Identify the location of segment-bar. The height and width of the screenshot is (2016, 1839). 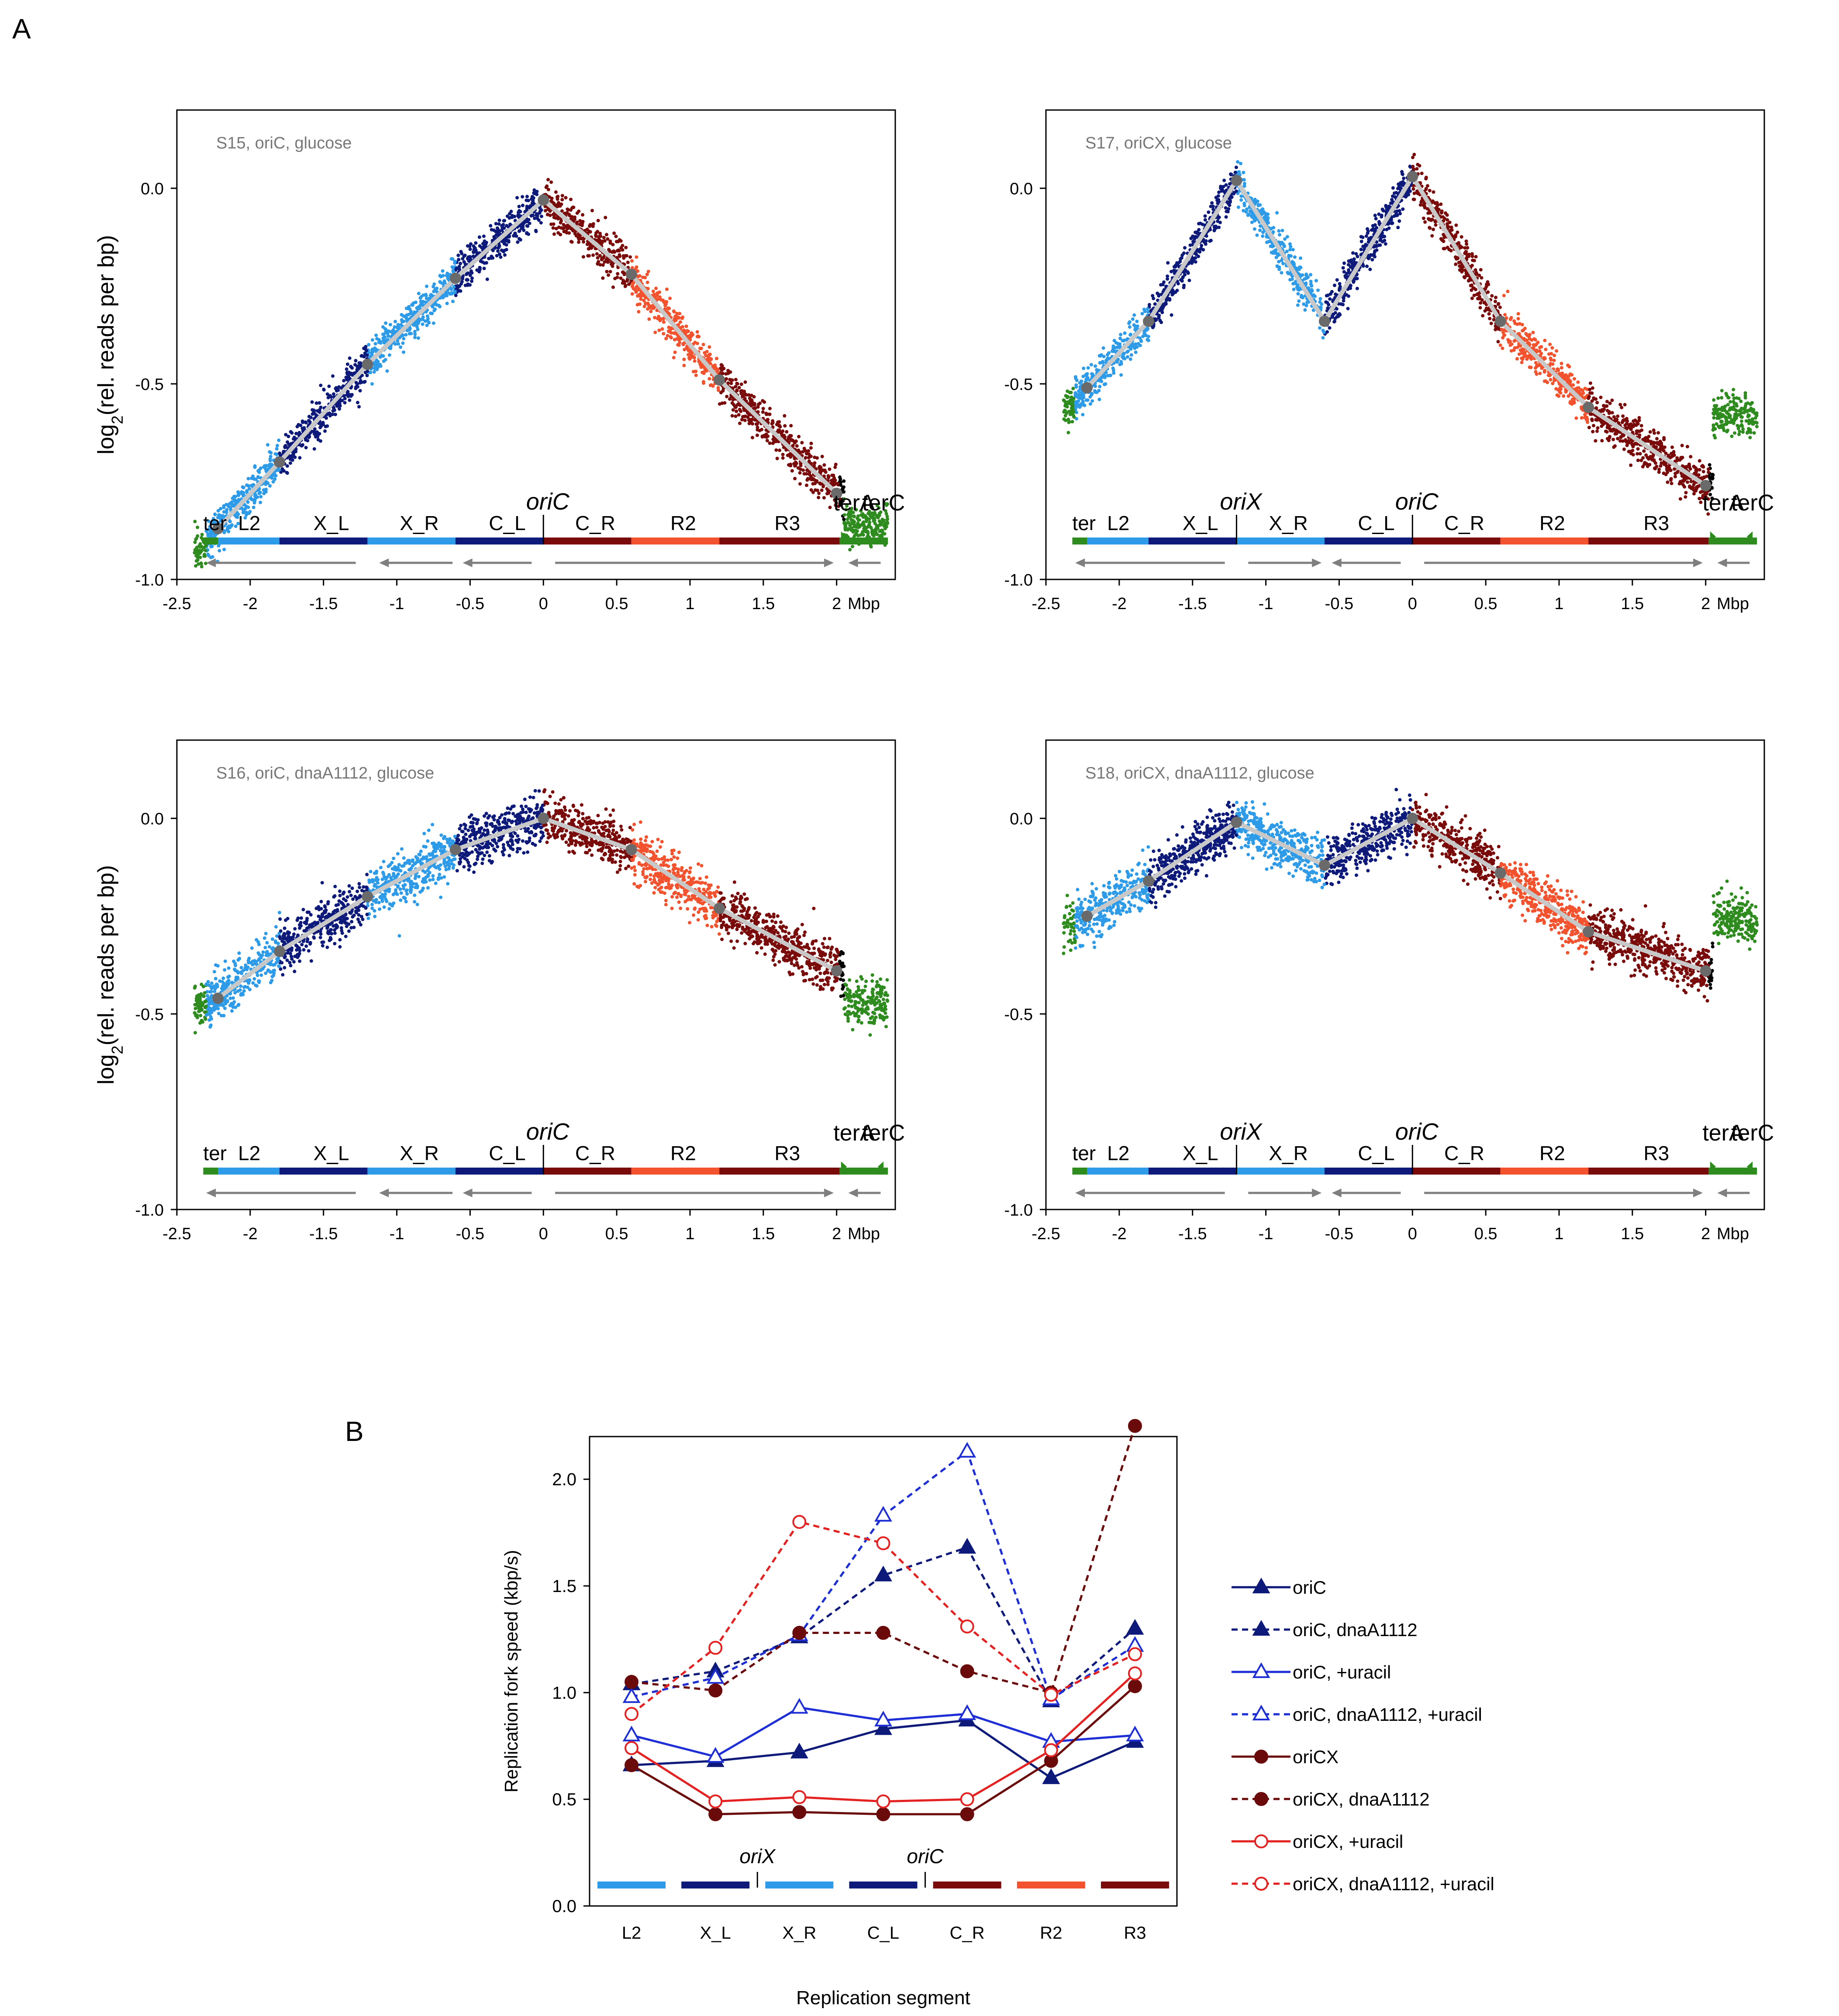
(587, 541).